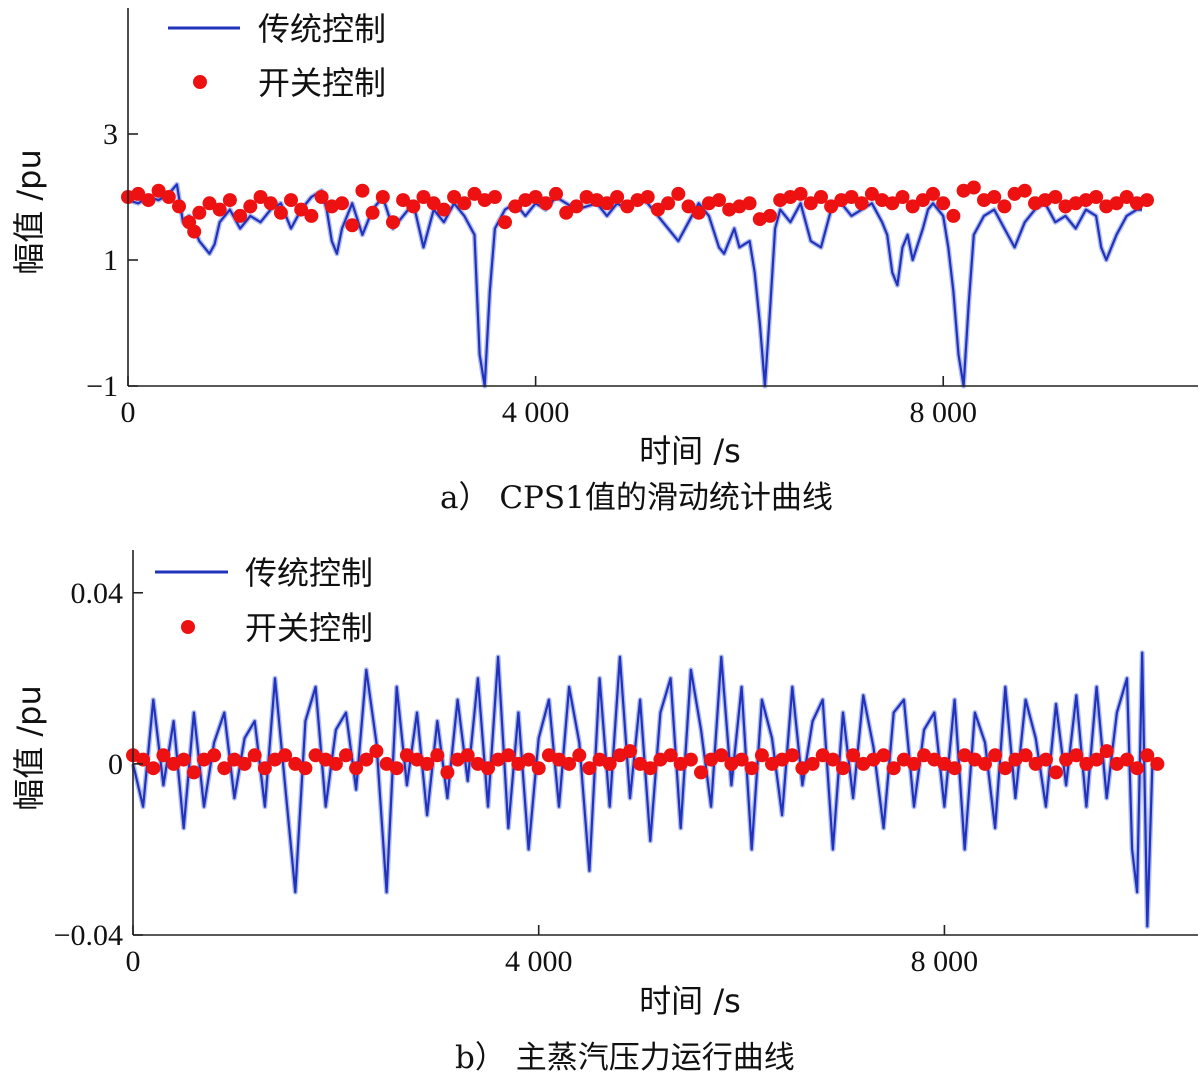 Image resolution: width=1200 pixels, height=1083 pixels. I want to click on panel-b-series-switch-markers, so click(645, 762).